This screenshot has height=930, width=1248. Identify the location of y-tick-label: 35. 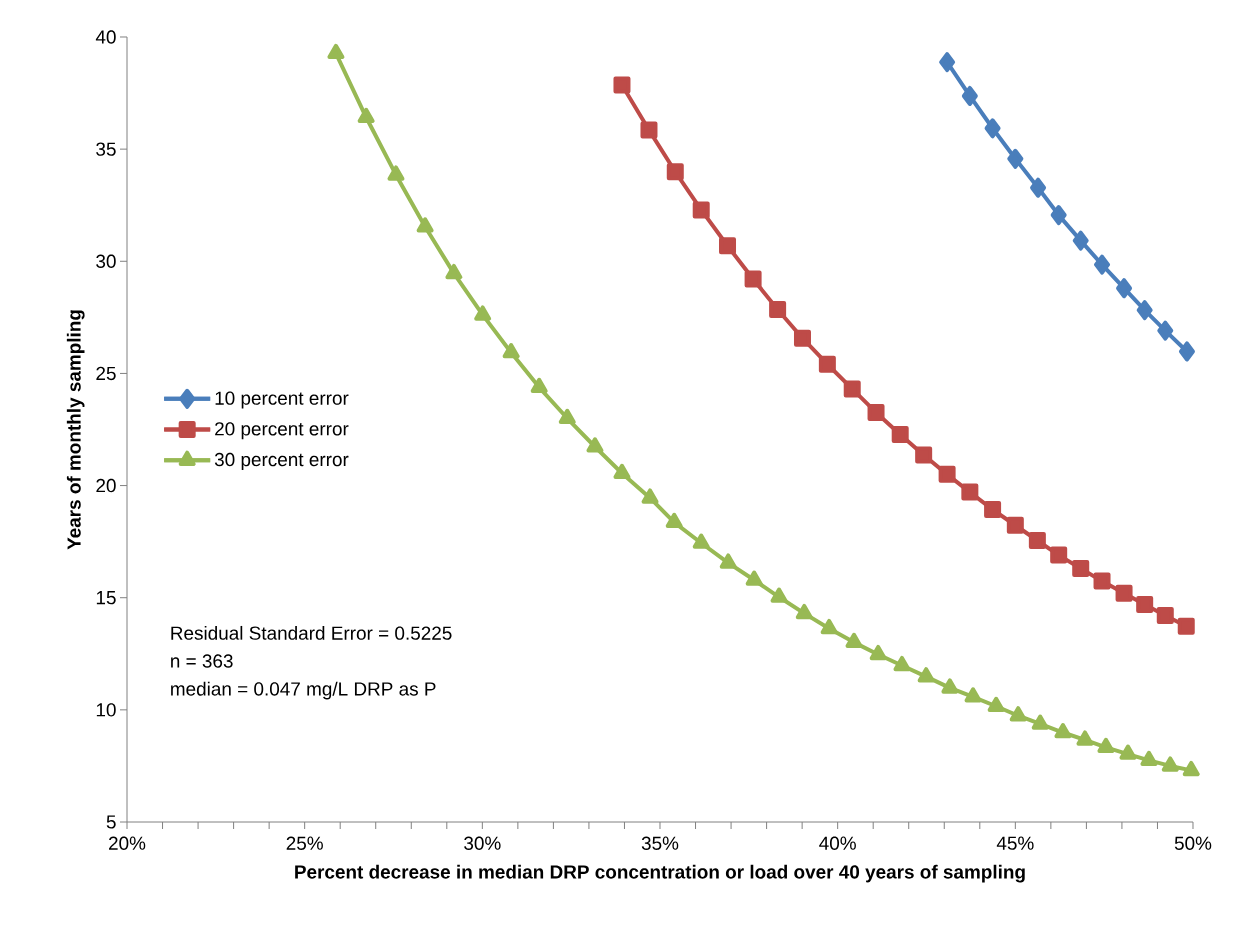
(106, 149).